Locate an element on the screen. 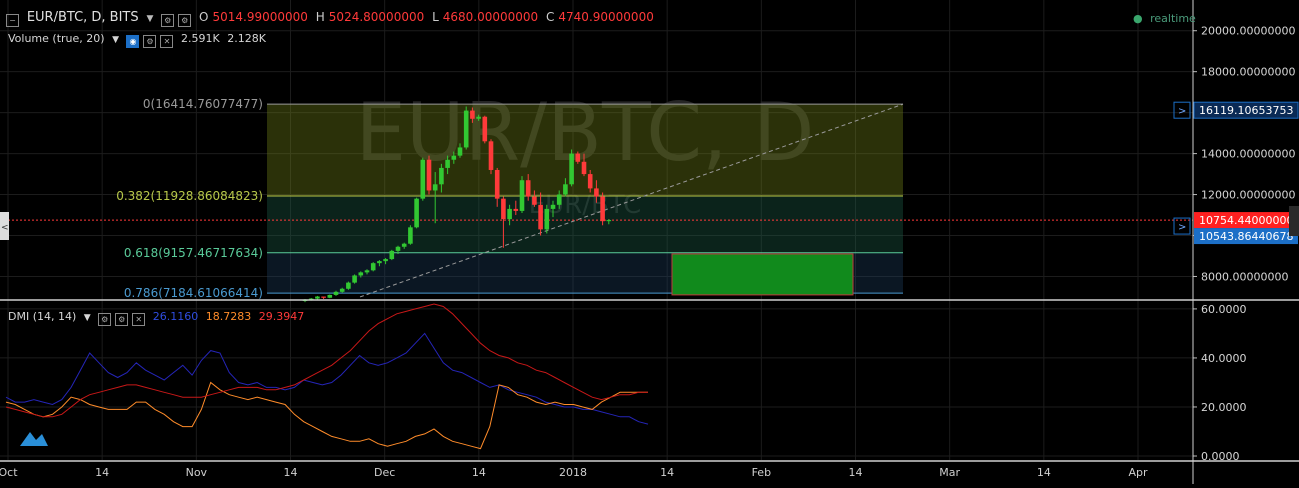 This screenshot has height=488, width=1299. arrow-left-icon is located at coordinates (4, 226).